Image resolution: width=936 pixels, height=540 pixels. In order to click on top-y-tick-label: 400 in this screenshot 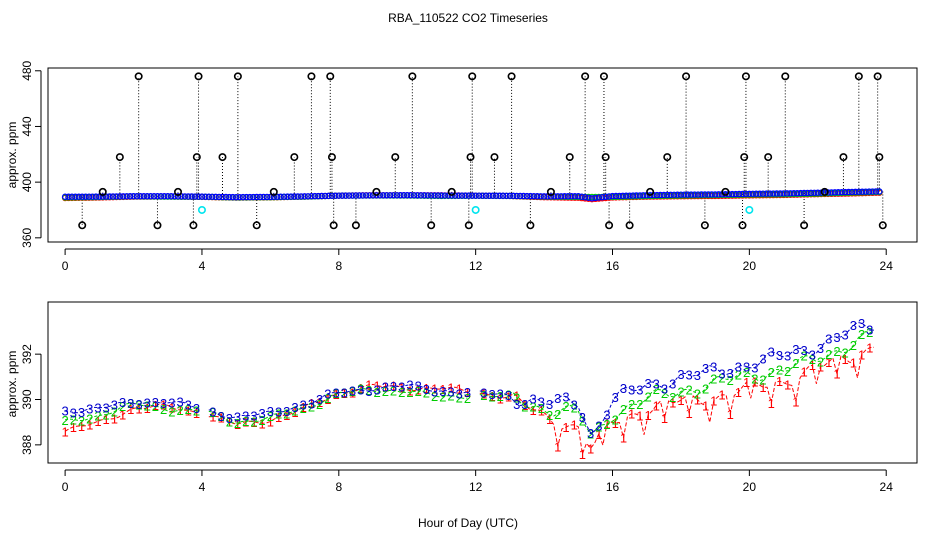, I will do `click(27, 182)`.